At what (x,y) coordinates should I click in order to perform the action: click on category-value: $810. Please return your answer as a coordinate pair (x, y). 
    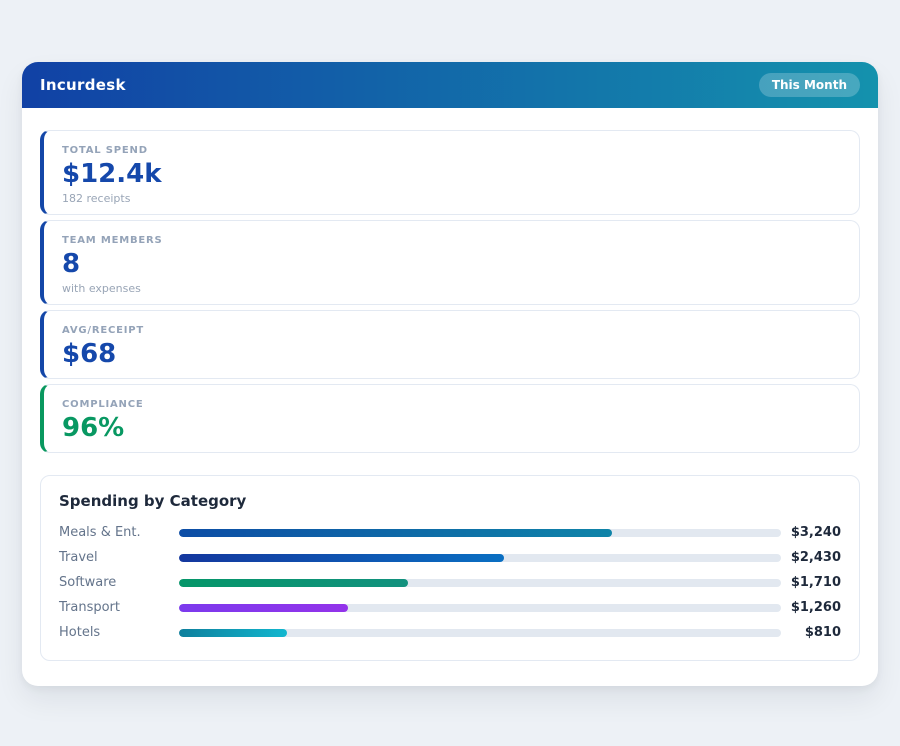
    Looking at the image, I should click on (822, 632).